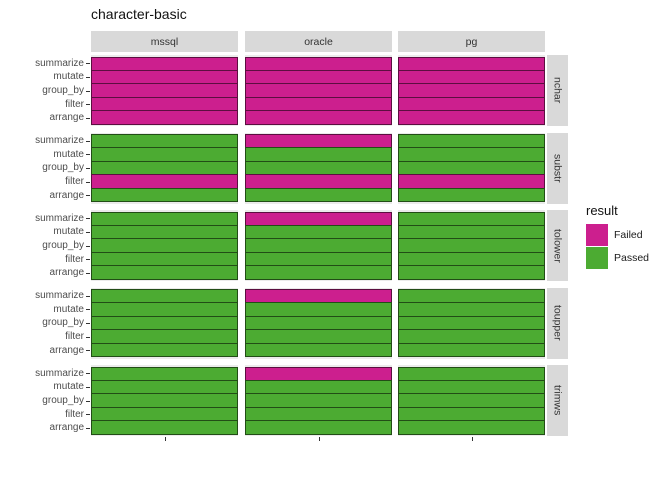  I want to click on facet-row-strip-trimws: trimws, so click(557, 400).